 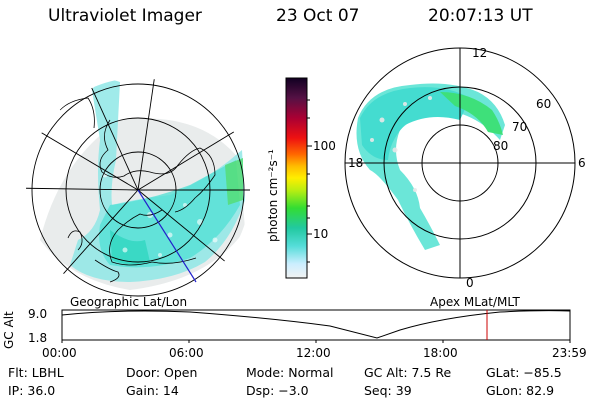 I want to click on alt-xtick-1: 06:00, so click(x=186, y=353).